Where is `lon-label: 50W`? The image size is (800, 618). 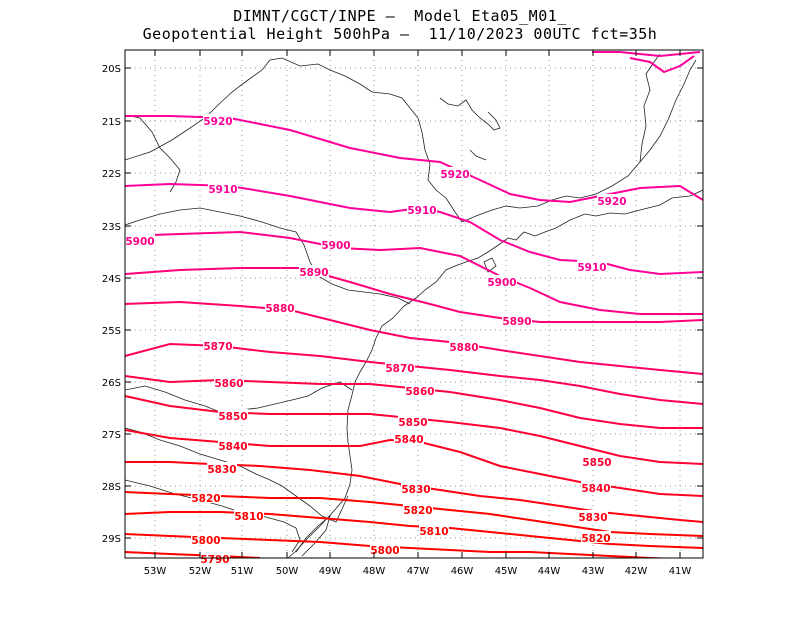 lon-label: 50W is located at coordinates (287, 571).